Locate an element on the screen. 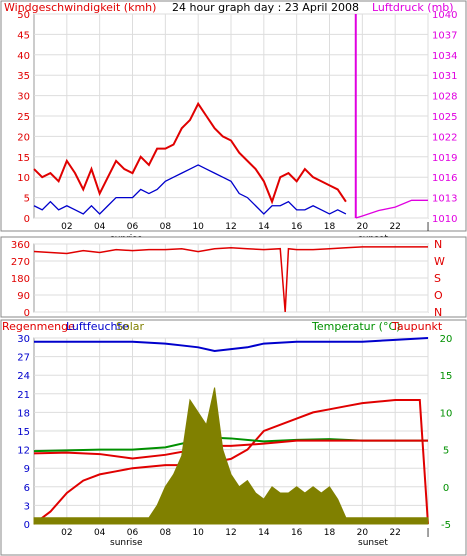  dewpoint-axis-label: Taupunkt is located at coordinates (417, 326).